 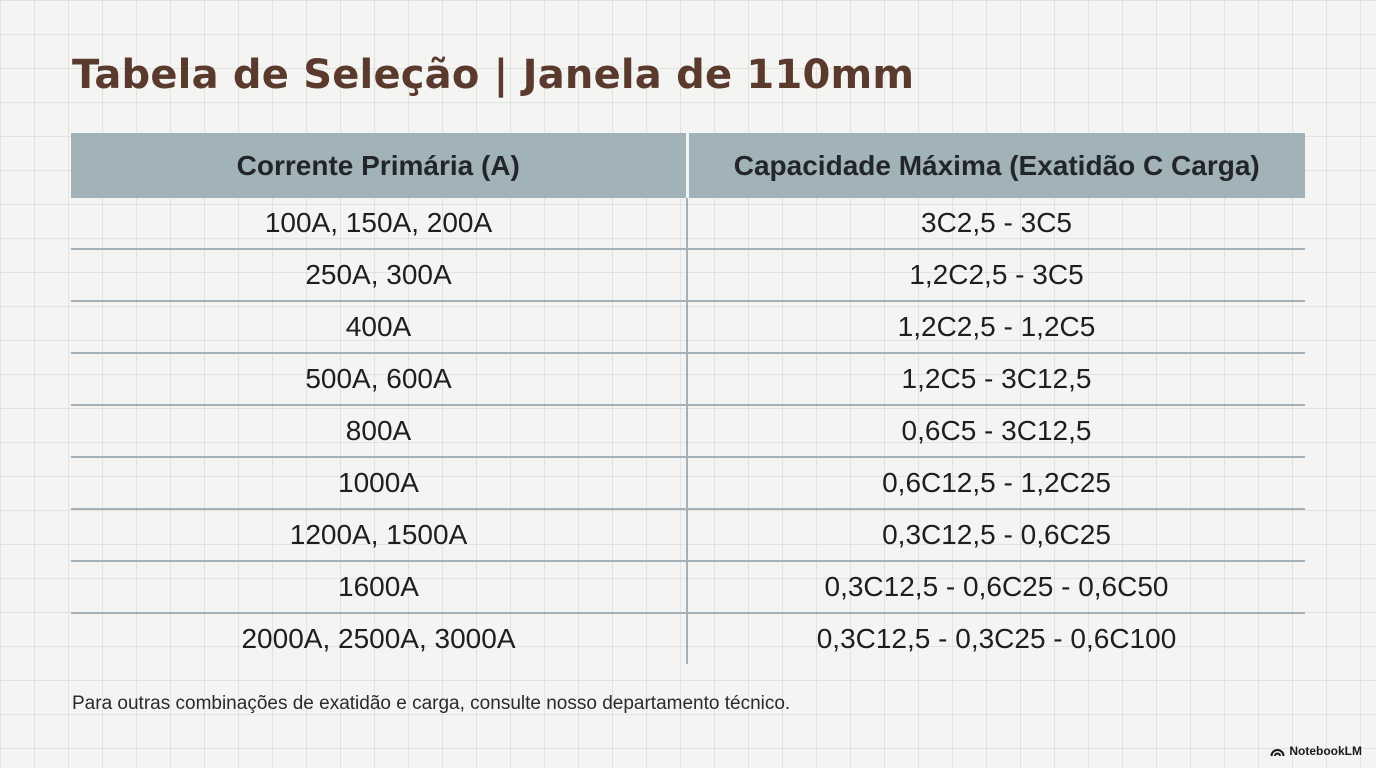 What do you see at coordinates (996, 535) in the screenshot?
I see `cell-capacidade: 0,3C12,5 - 0,6C25` at bounding box center [996, 535].